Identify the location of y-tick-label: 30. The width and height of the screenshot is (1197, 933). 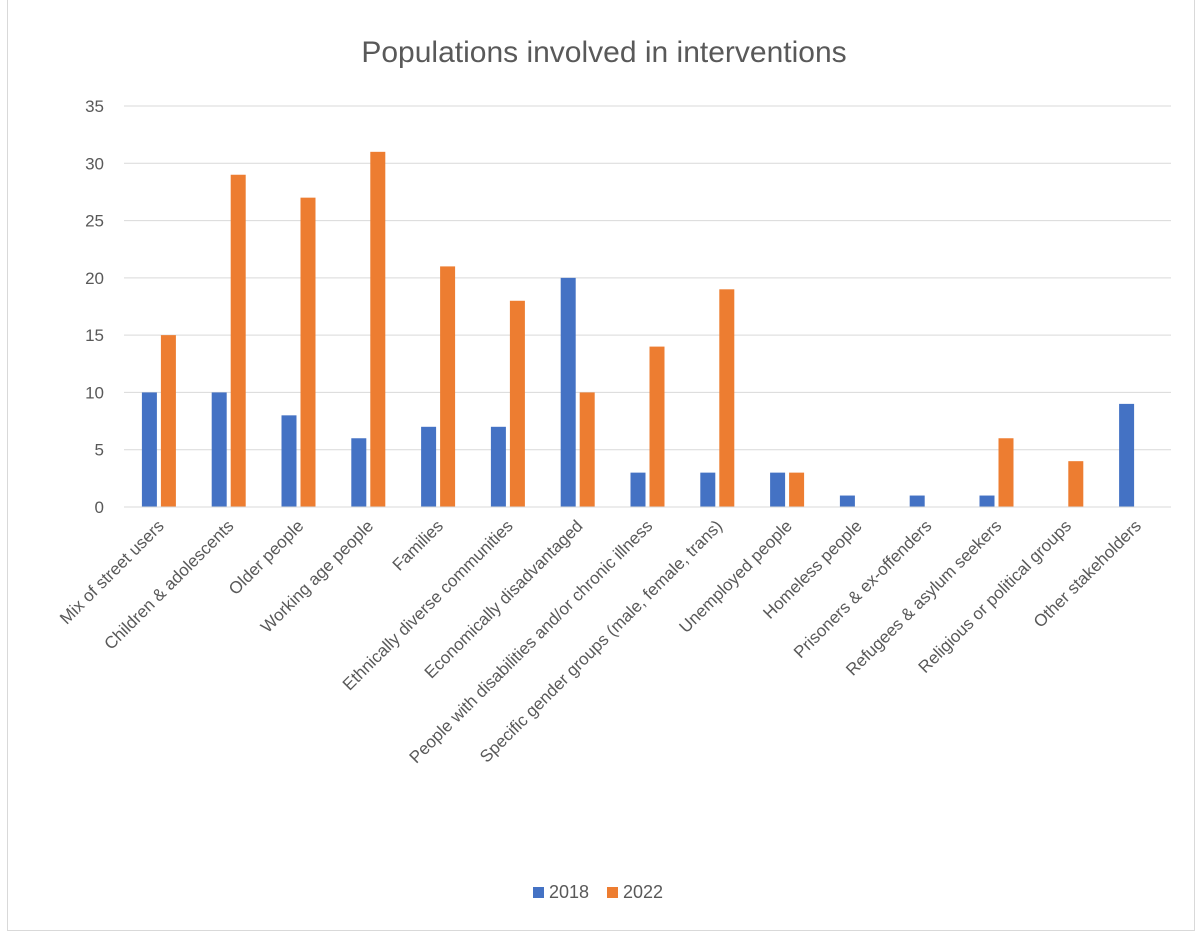
(94, 163).